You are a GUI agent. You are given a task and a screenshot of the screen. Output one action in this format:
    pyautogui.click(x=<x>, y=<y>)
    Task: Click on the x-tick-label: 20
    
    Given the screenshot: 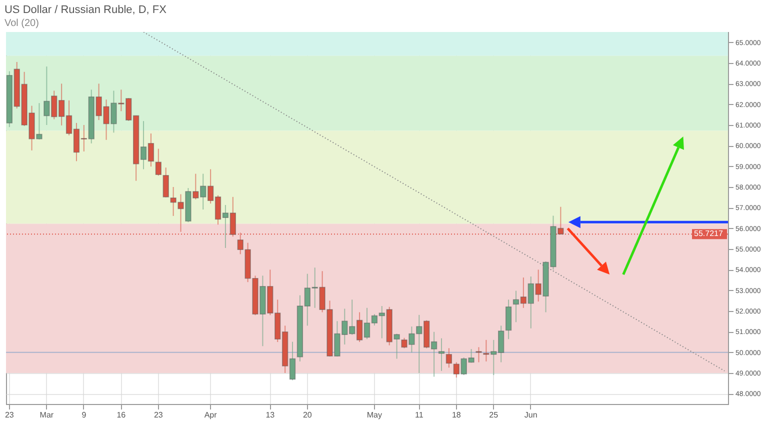 What is the action you would take?
    pyautogui.click(x=307, y=415)
    